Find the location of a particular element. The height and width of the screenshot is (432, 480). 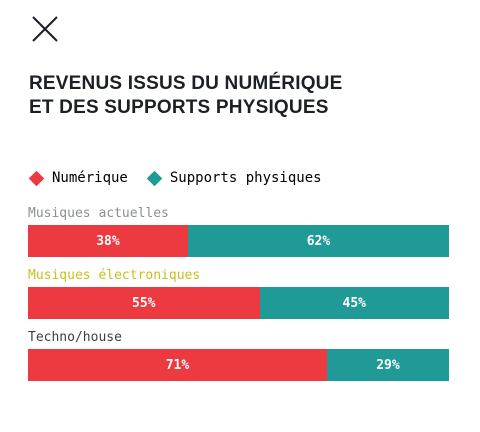

category-label: Musiques actuelles is located at coordinates (98, 213).